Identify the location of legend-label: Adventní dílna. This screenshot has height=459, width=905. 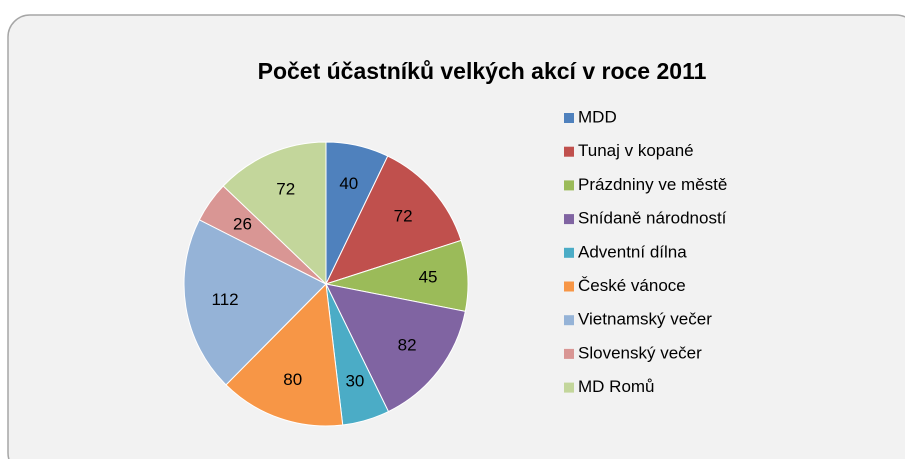
(632, 251).